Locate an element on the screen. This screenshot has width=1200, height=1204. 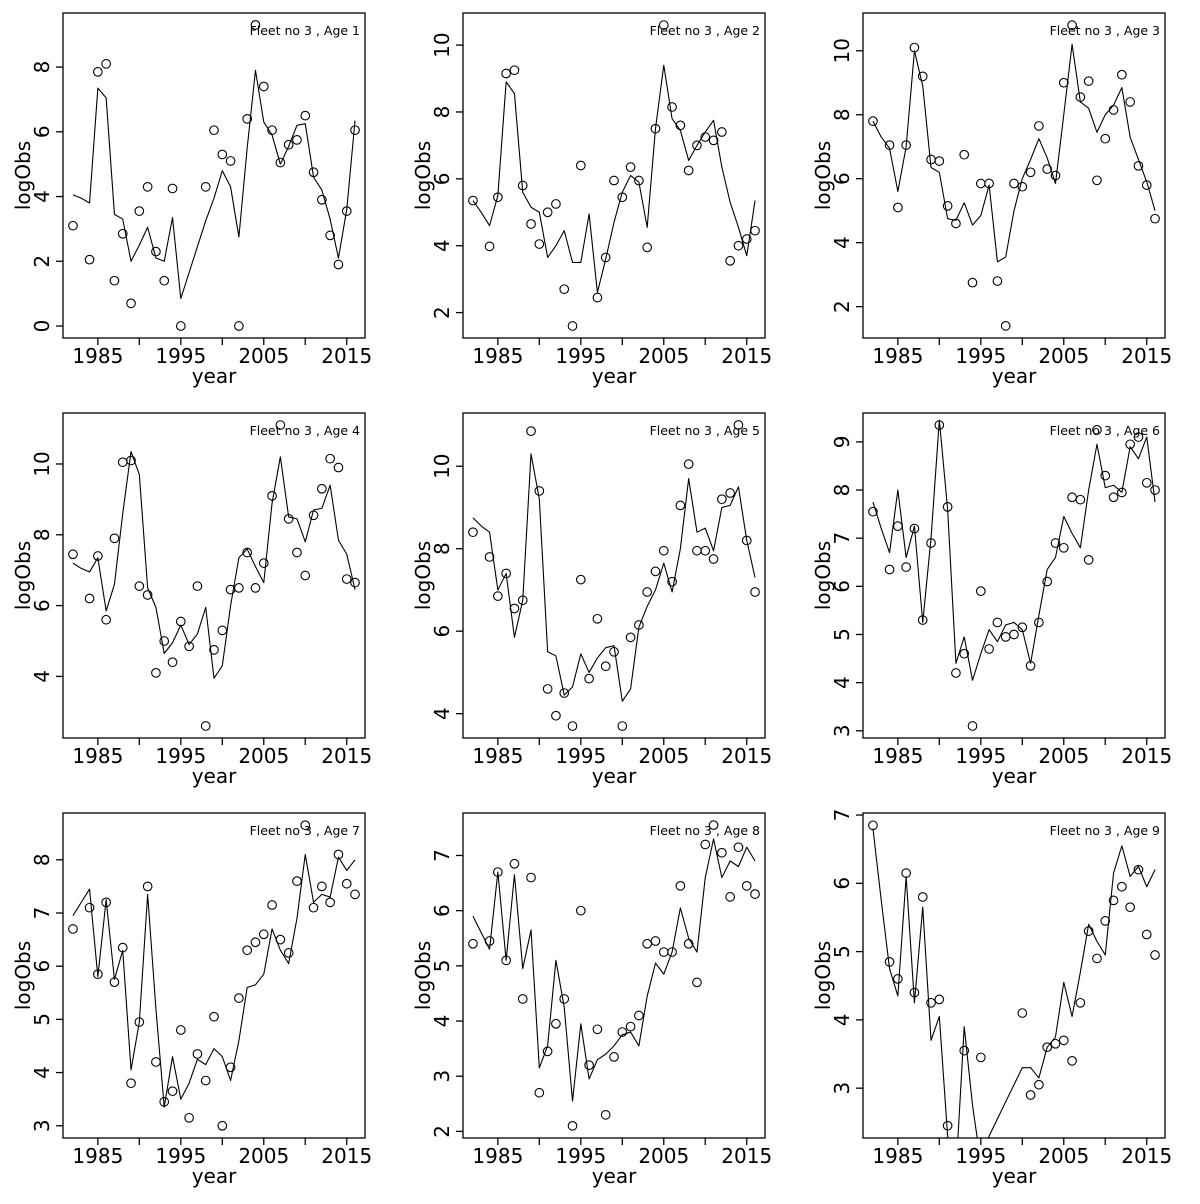
y-tick-label: 2 is located at coordinates (842, 306).